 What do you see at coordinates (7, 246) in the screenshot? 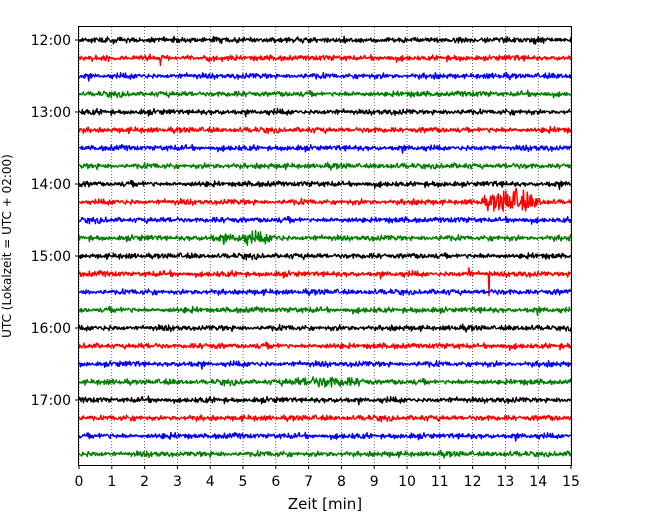
I see `y-axis-label: UTC (Lokalzeit = UTC + 02:00)` at bounding box center [7, 246].